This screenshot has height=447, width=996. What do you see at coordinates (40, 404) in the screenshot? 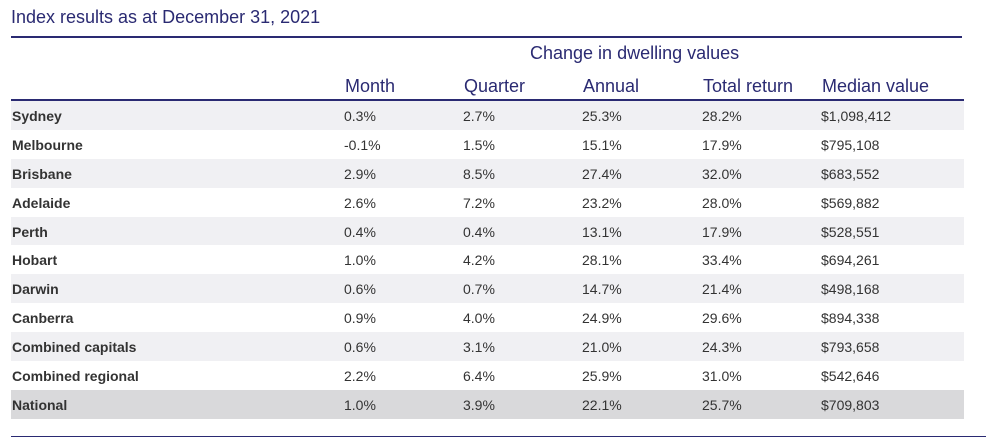
I see `row-city: National` at bounding box center [40, 404].